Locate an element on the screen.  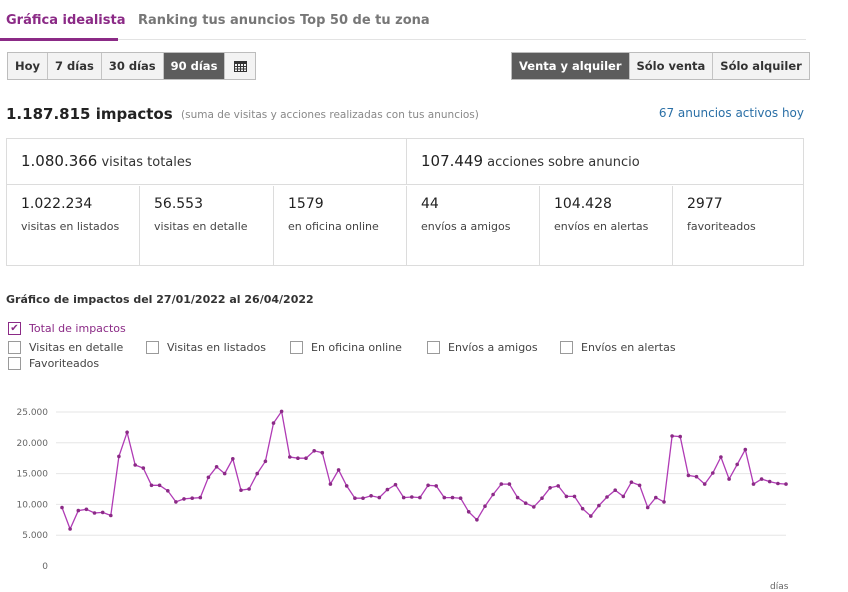
type-button-solo-venta: Sólo venta is located at coordinates (672, 66).